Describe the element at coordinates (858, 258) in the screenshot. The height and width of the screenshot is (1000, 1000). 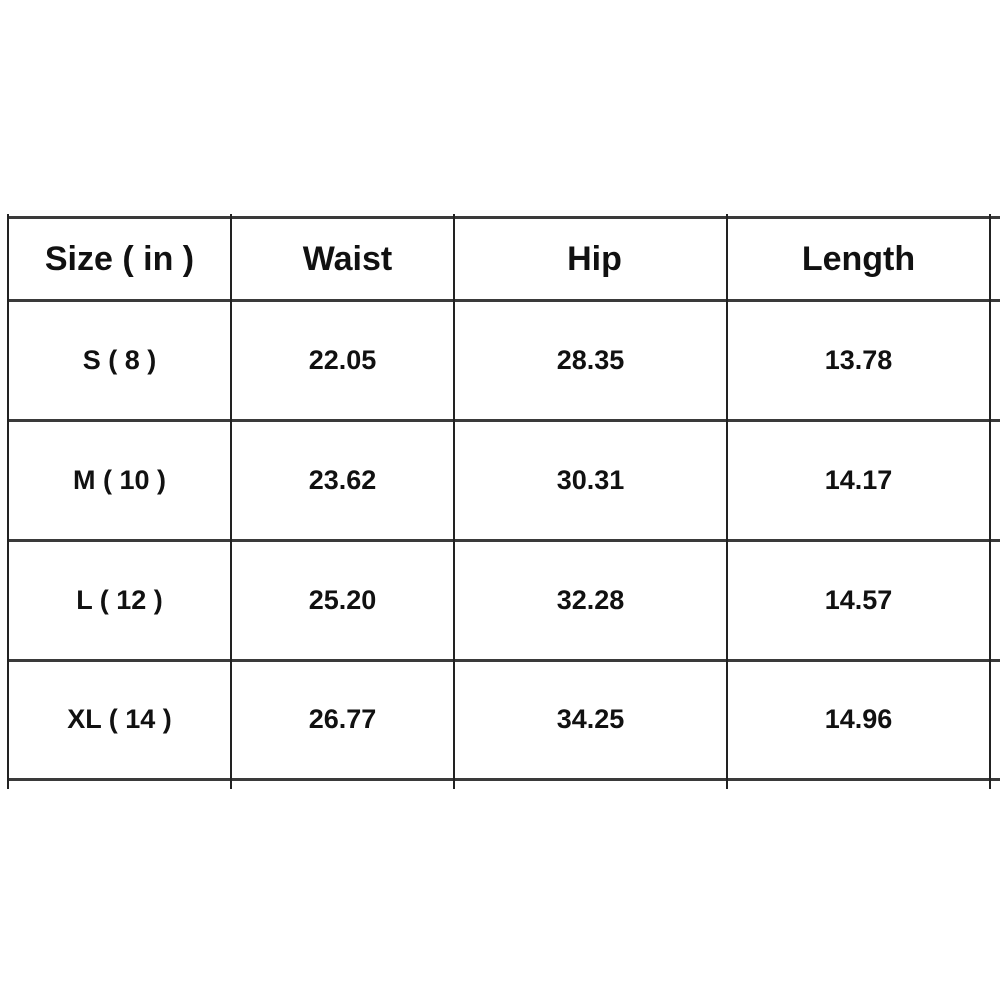
I see `table-header-cell: Length` at that location.